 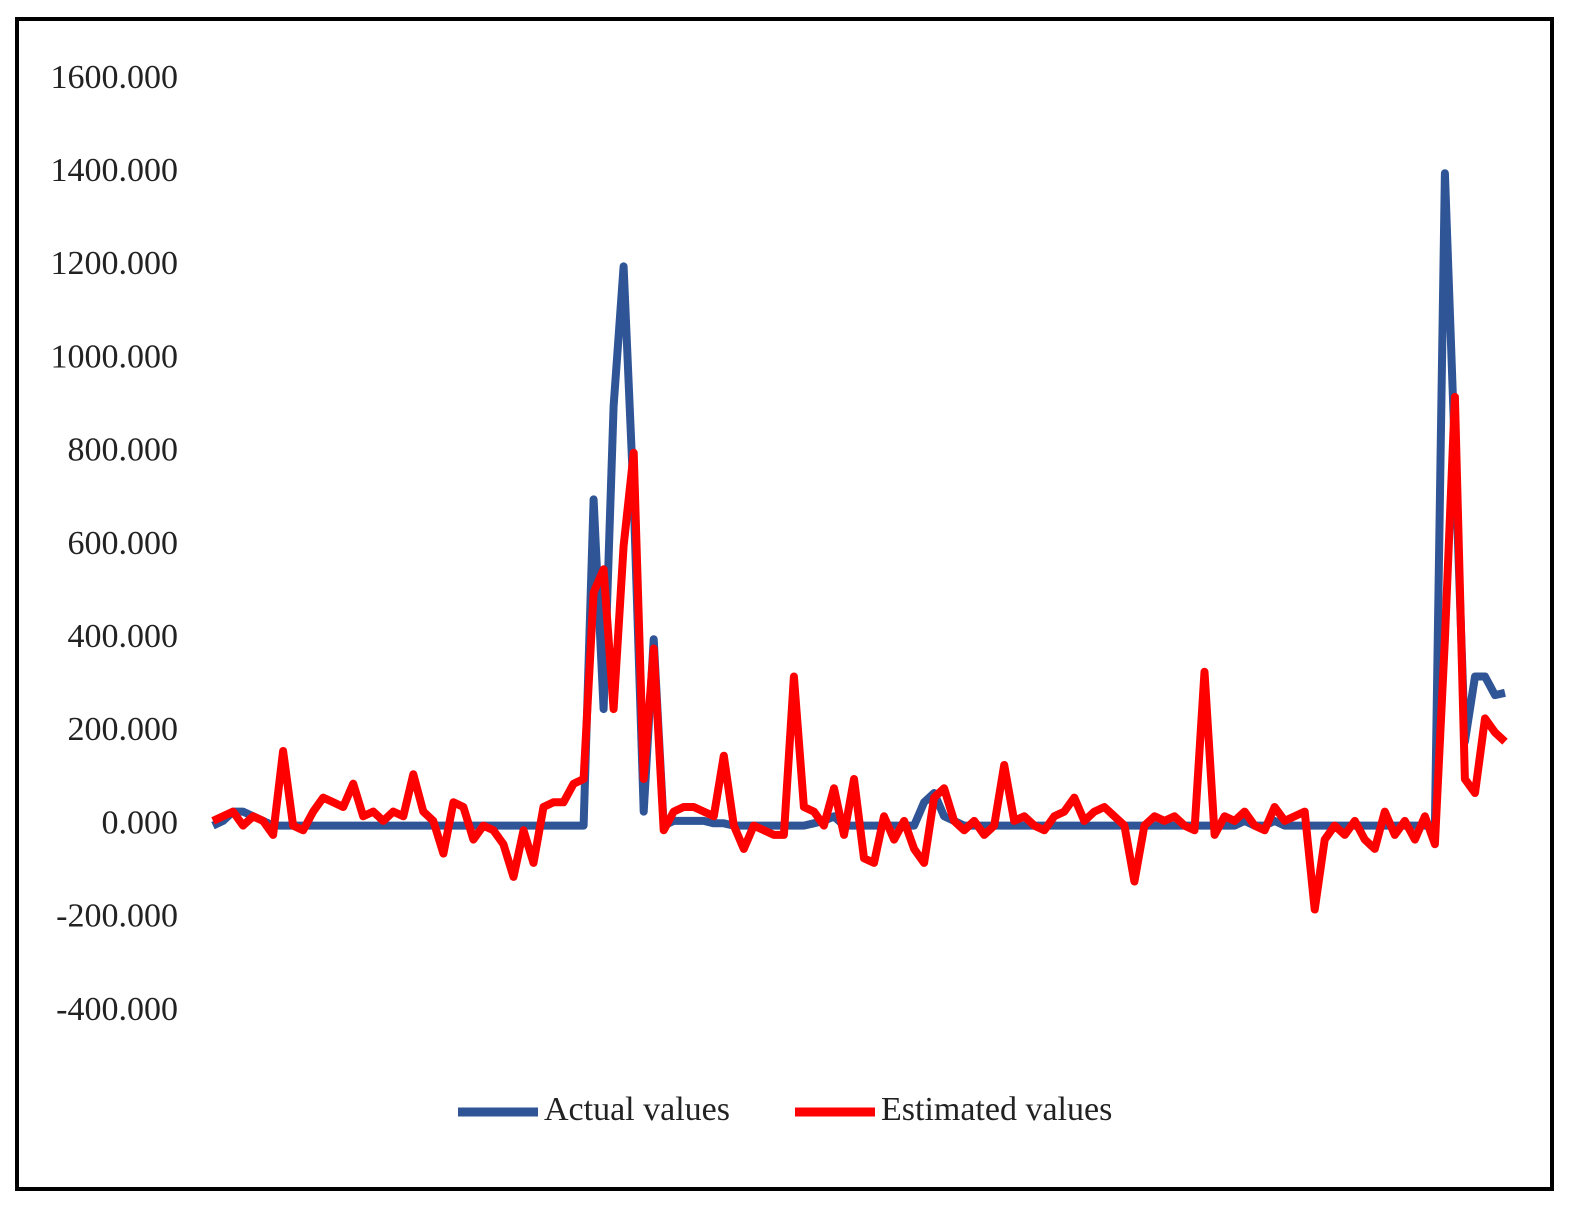 I want to click on y-tick-label: 1600.000, so click(x=115, y=77).